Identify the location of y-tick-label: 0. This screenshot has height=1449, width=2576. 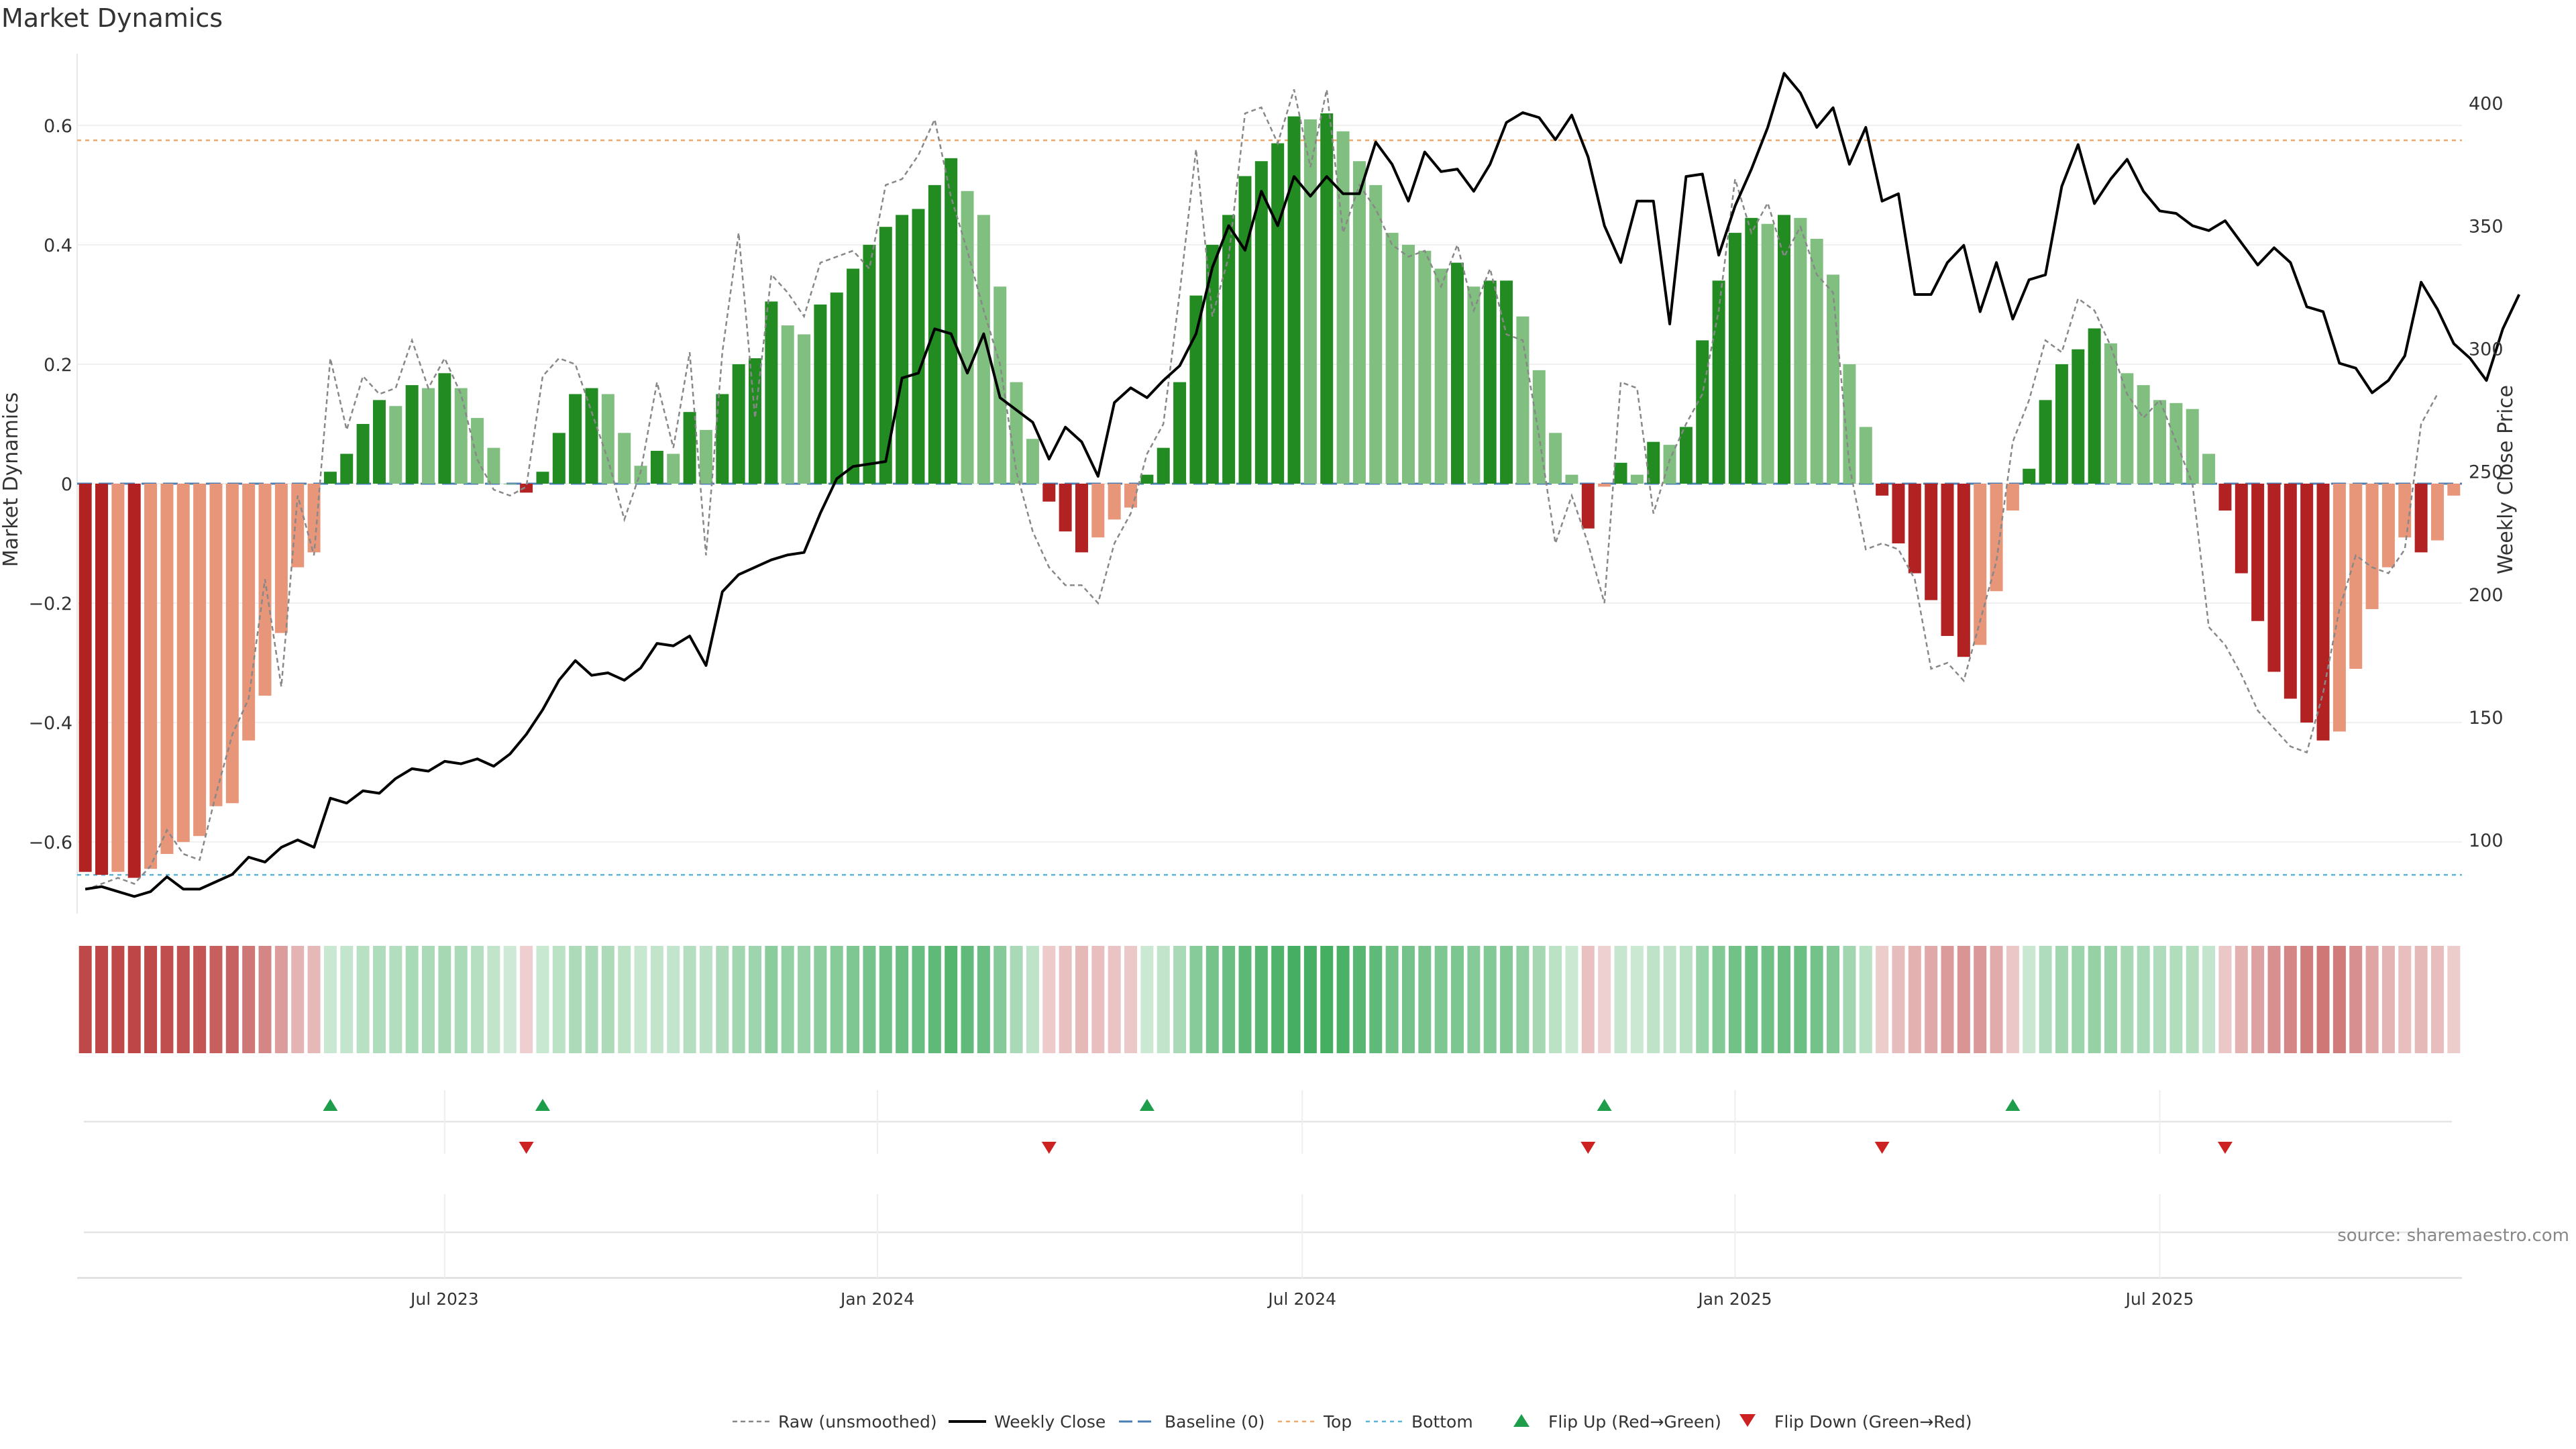
(66, 484).